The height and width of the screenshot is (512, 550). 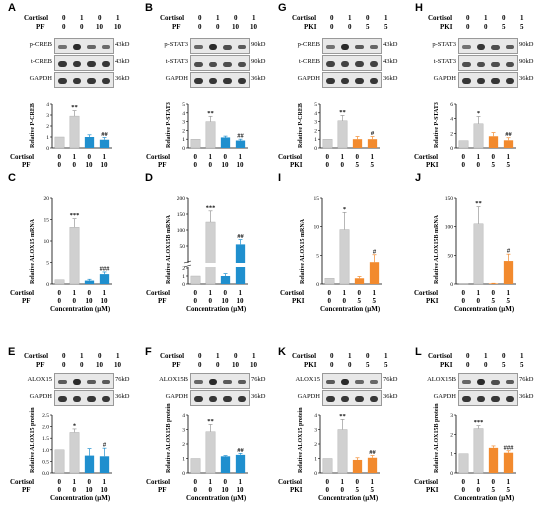 What do you see at coordinates (315, 131) in the screenshot?
I see `y-tick-label: 2` at bounding box center [315, 131].